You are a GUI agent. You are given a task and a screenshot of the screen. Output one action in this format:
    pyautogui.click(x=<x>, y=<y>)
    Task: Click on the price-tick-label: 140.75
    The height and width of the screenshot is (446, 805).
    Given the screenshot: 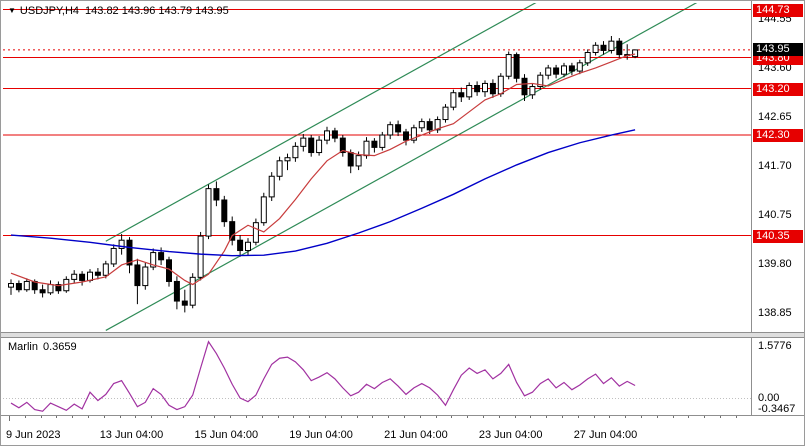 What is the action you would take?
    pyautogui.click(x=775, y=214)
    